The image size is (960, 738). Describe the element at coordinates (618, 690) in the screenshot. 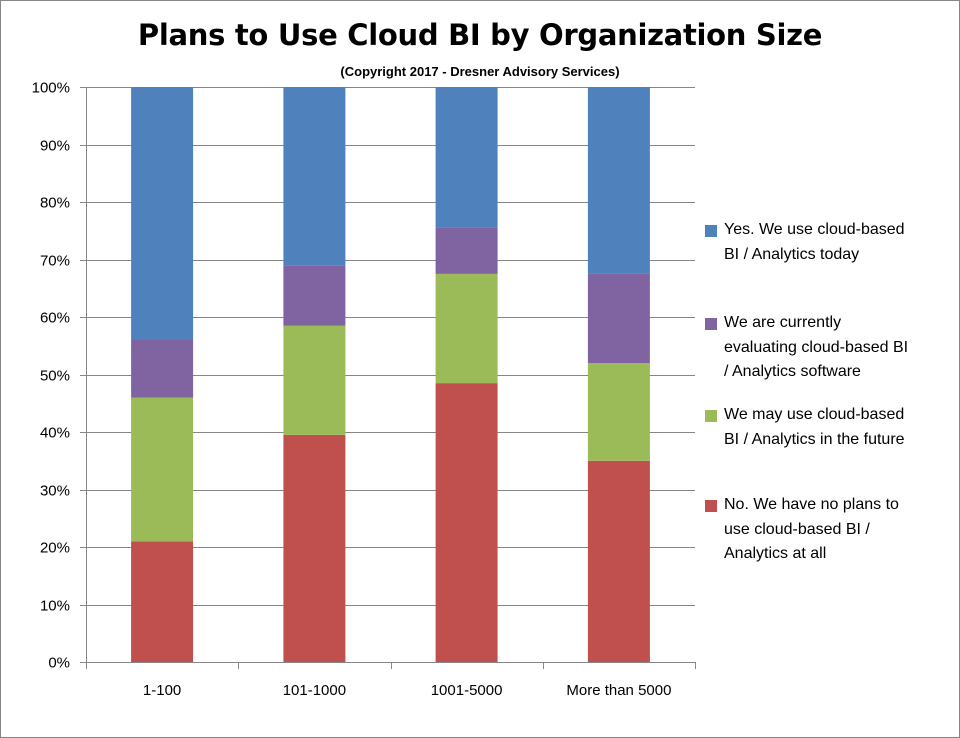

I see `x-tick-label: More than 5000` at that location.